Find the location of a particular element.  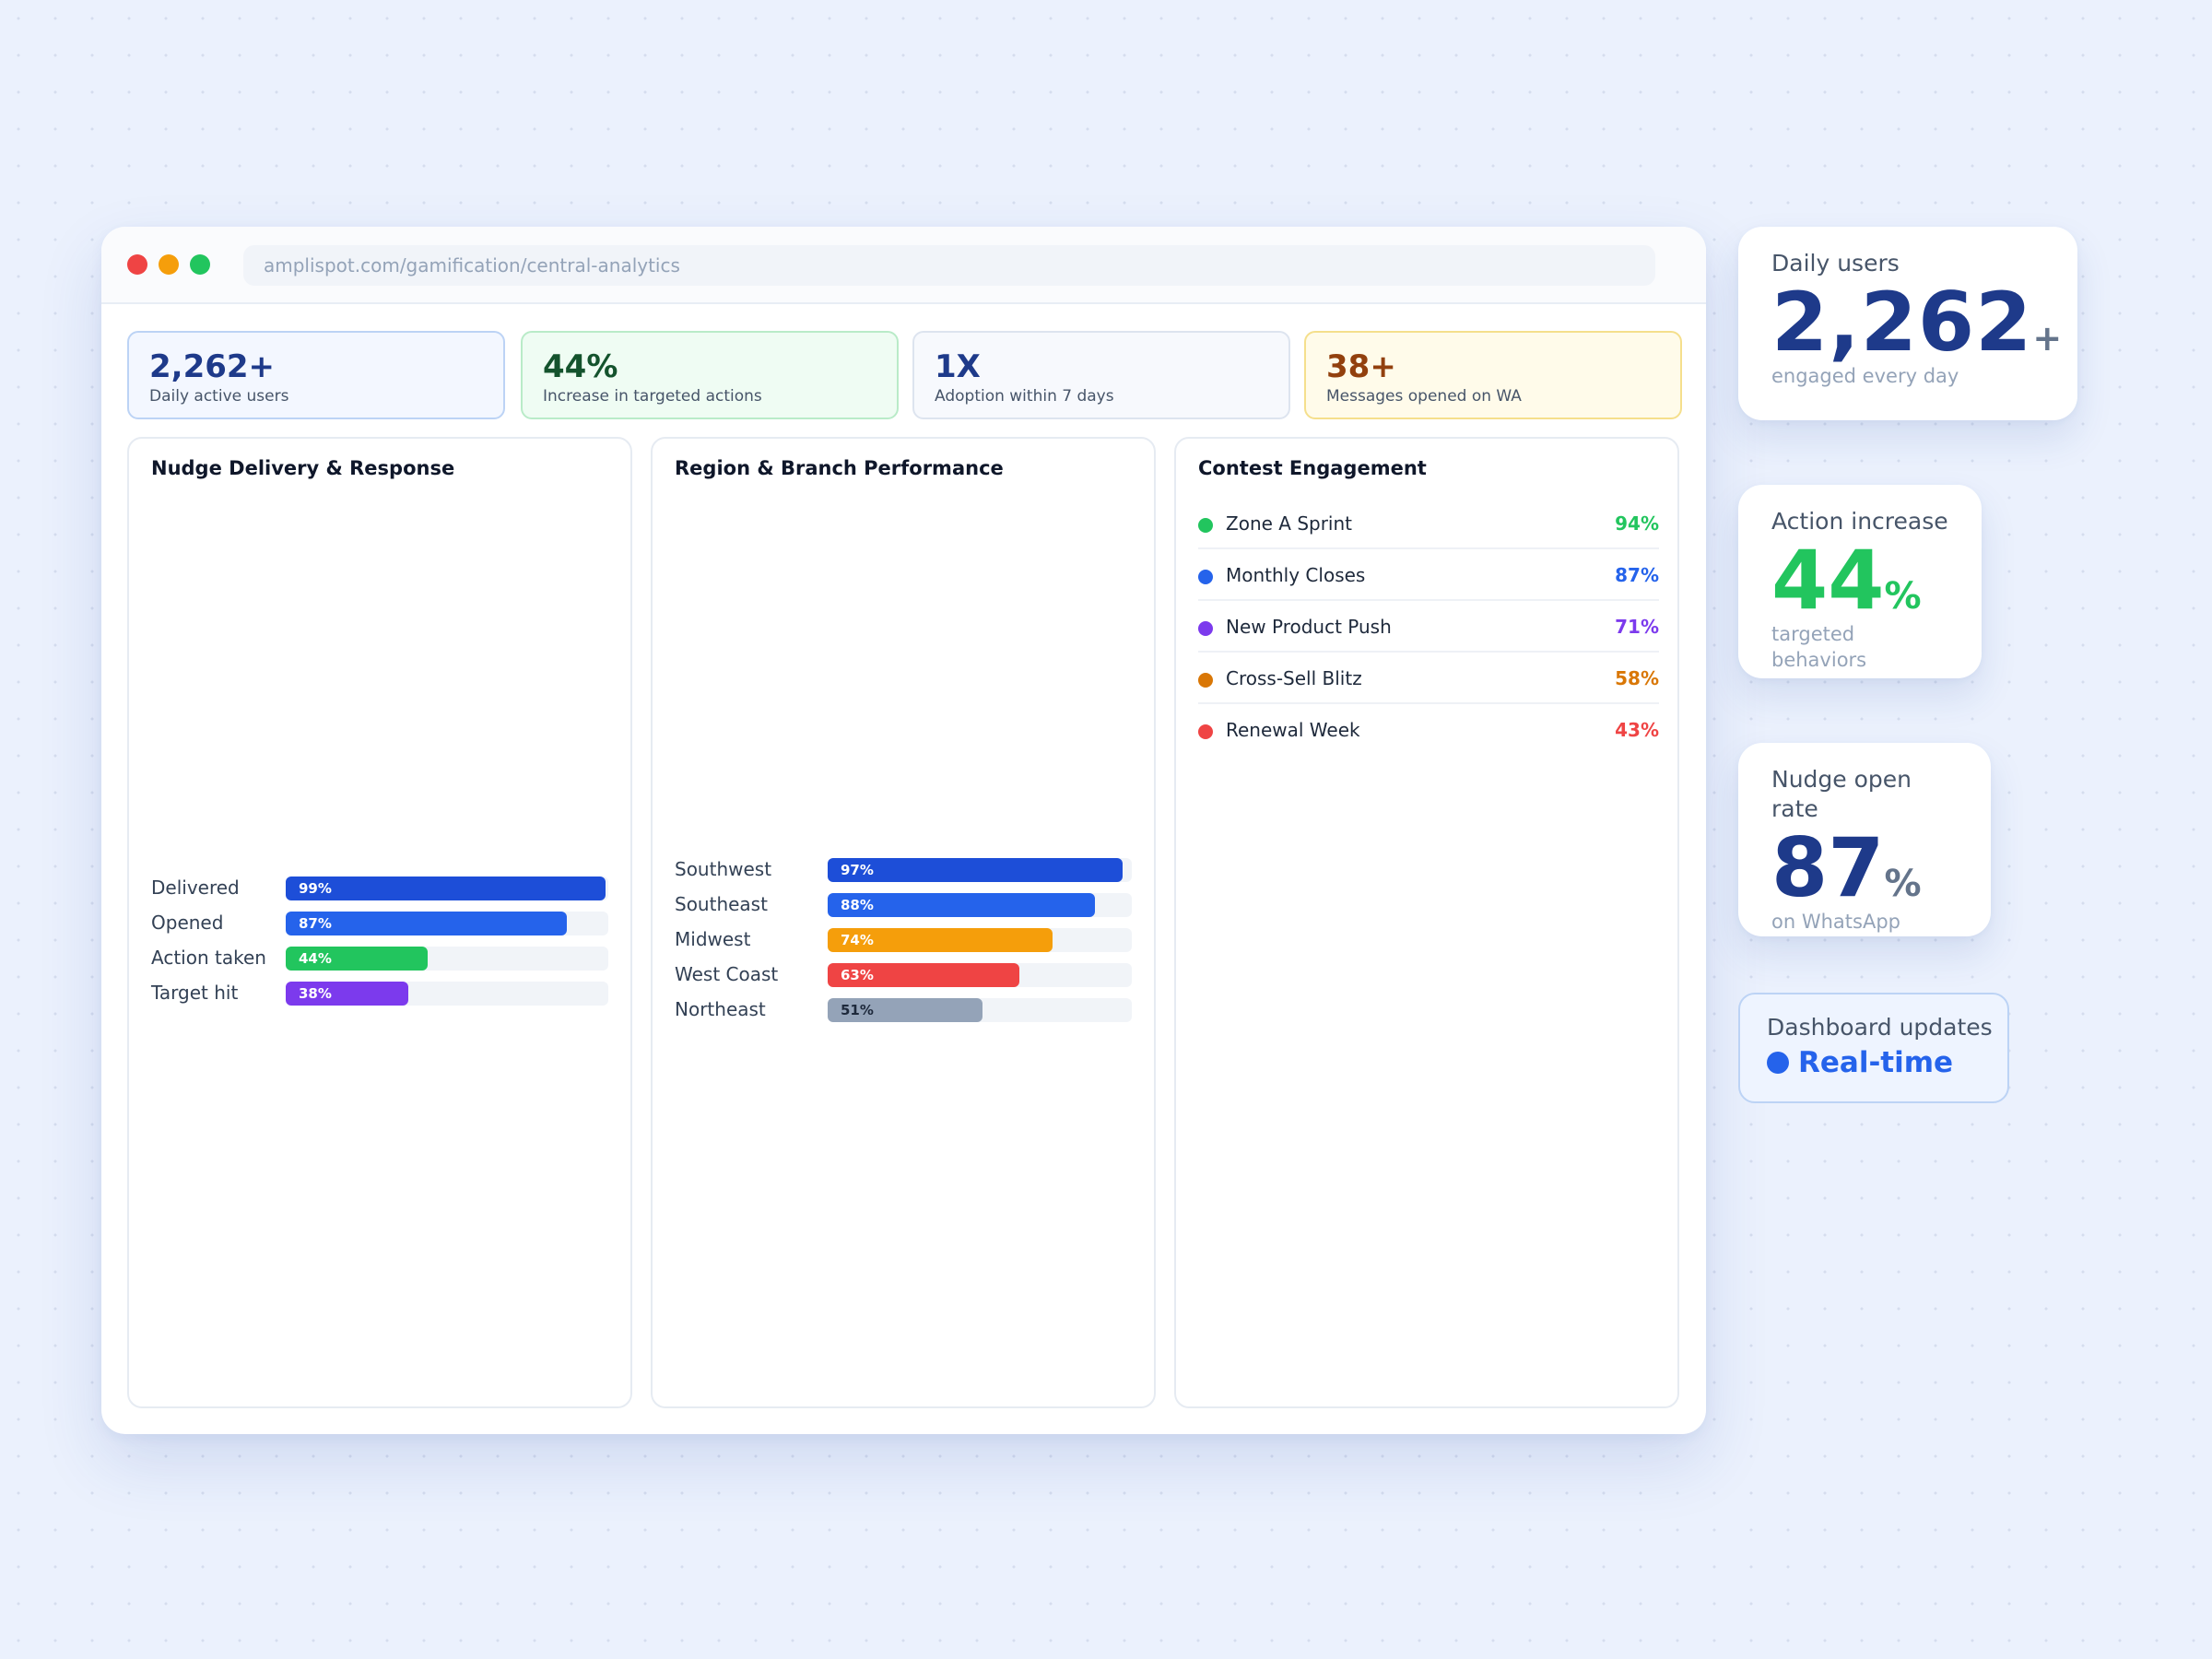

kpi-card-messages-opened: 38+ Messages opened on WA is located at coordinates (1493, 375).